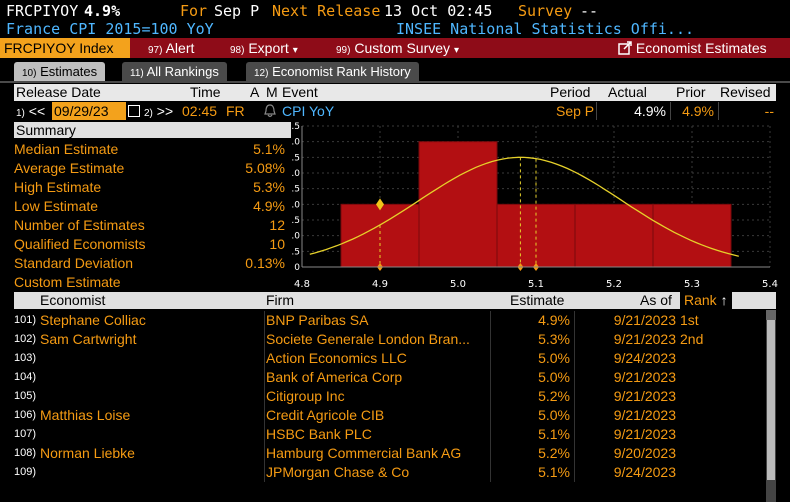  Describe the element at coordinates (395, 434) in the screenshot. I see `table-row: 107) HSBC Bank PLC 5.1% 9/21/2023` at that location.